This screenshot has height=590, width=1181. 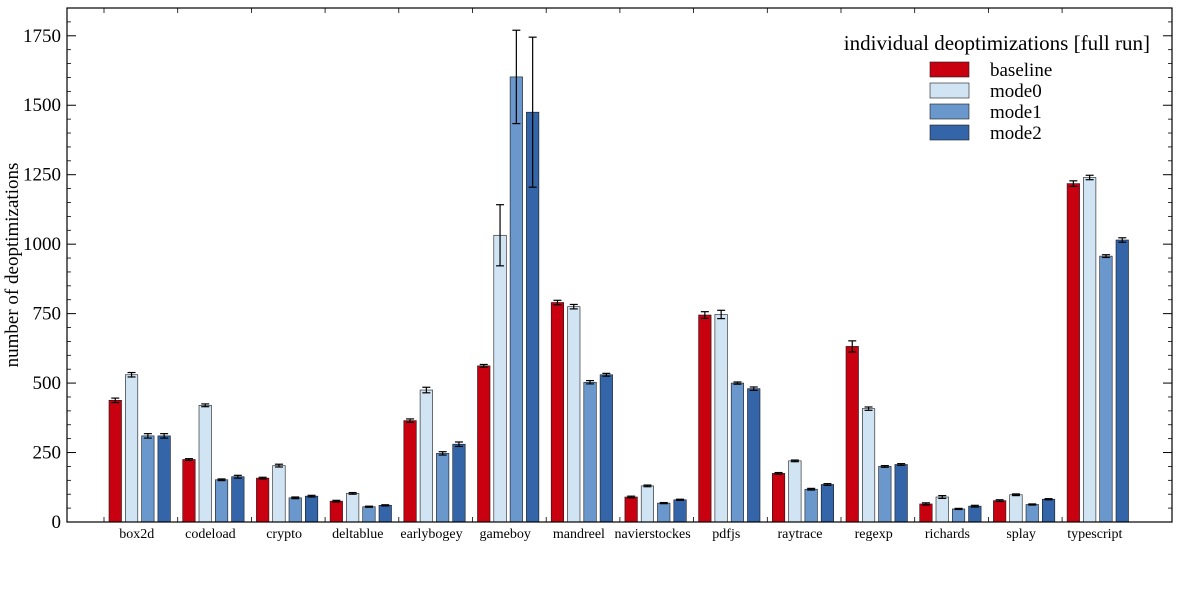 I want to click on x-tick-label: pdfjs, so click(x=726, y=534).